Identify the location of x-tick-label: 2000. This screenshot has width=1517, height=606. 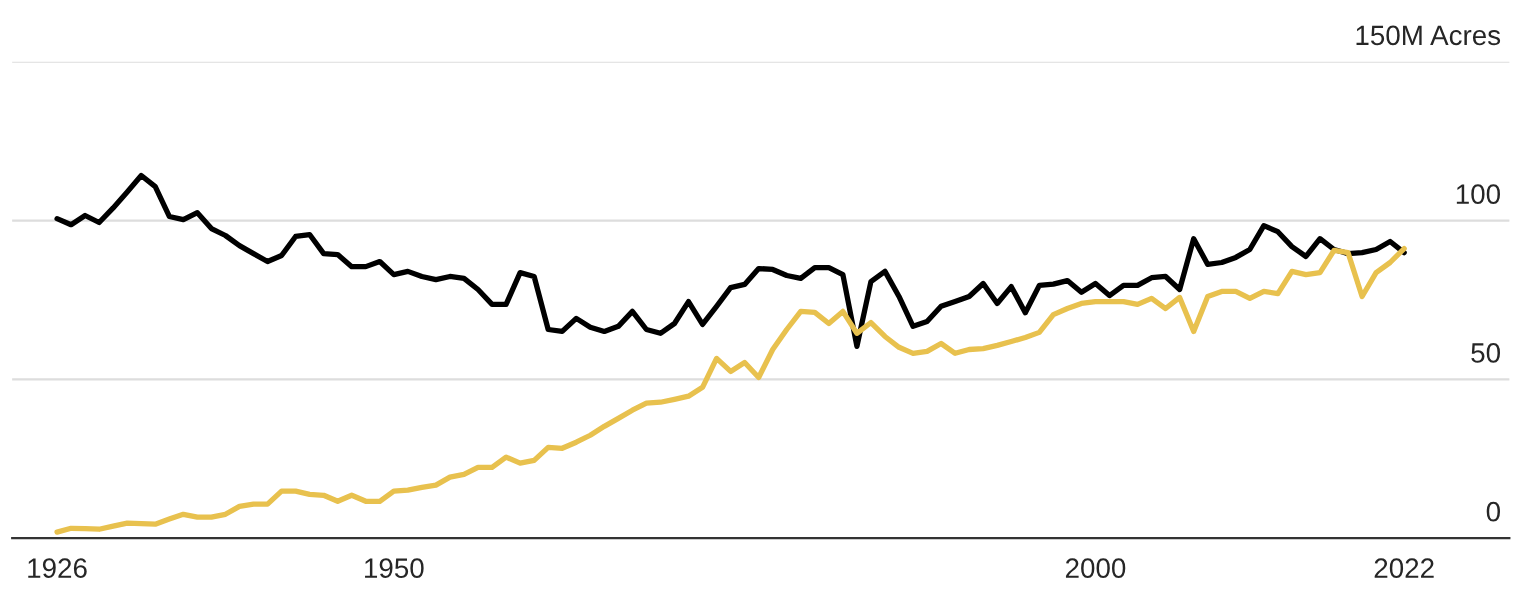
(1095, 568).